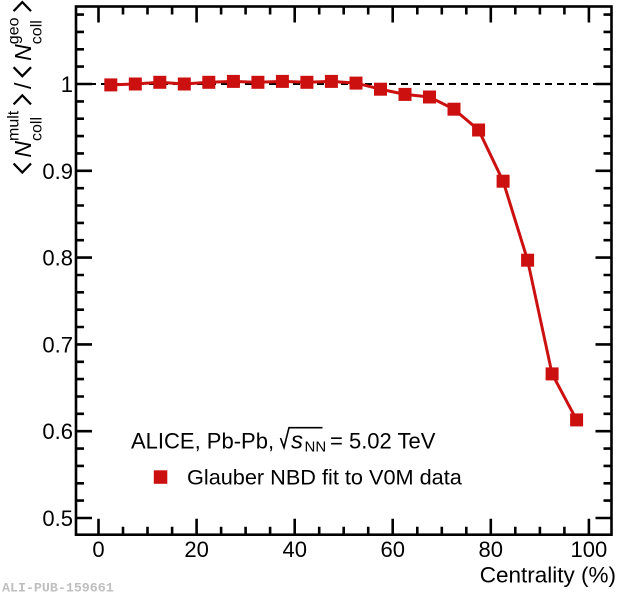 This screenshot has width=620, height=600. I want to click on svg-text: ALICE, Pb-Pb,, so click(202, 441).